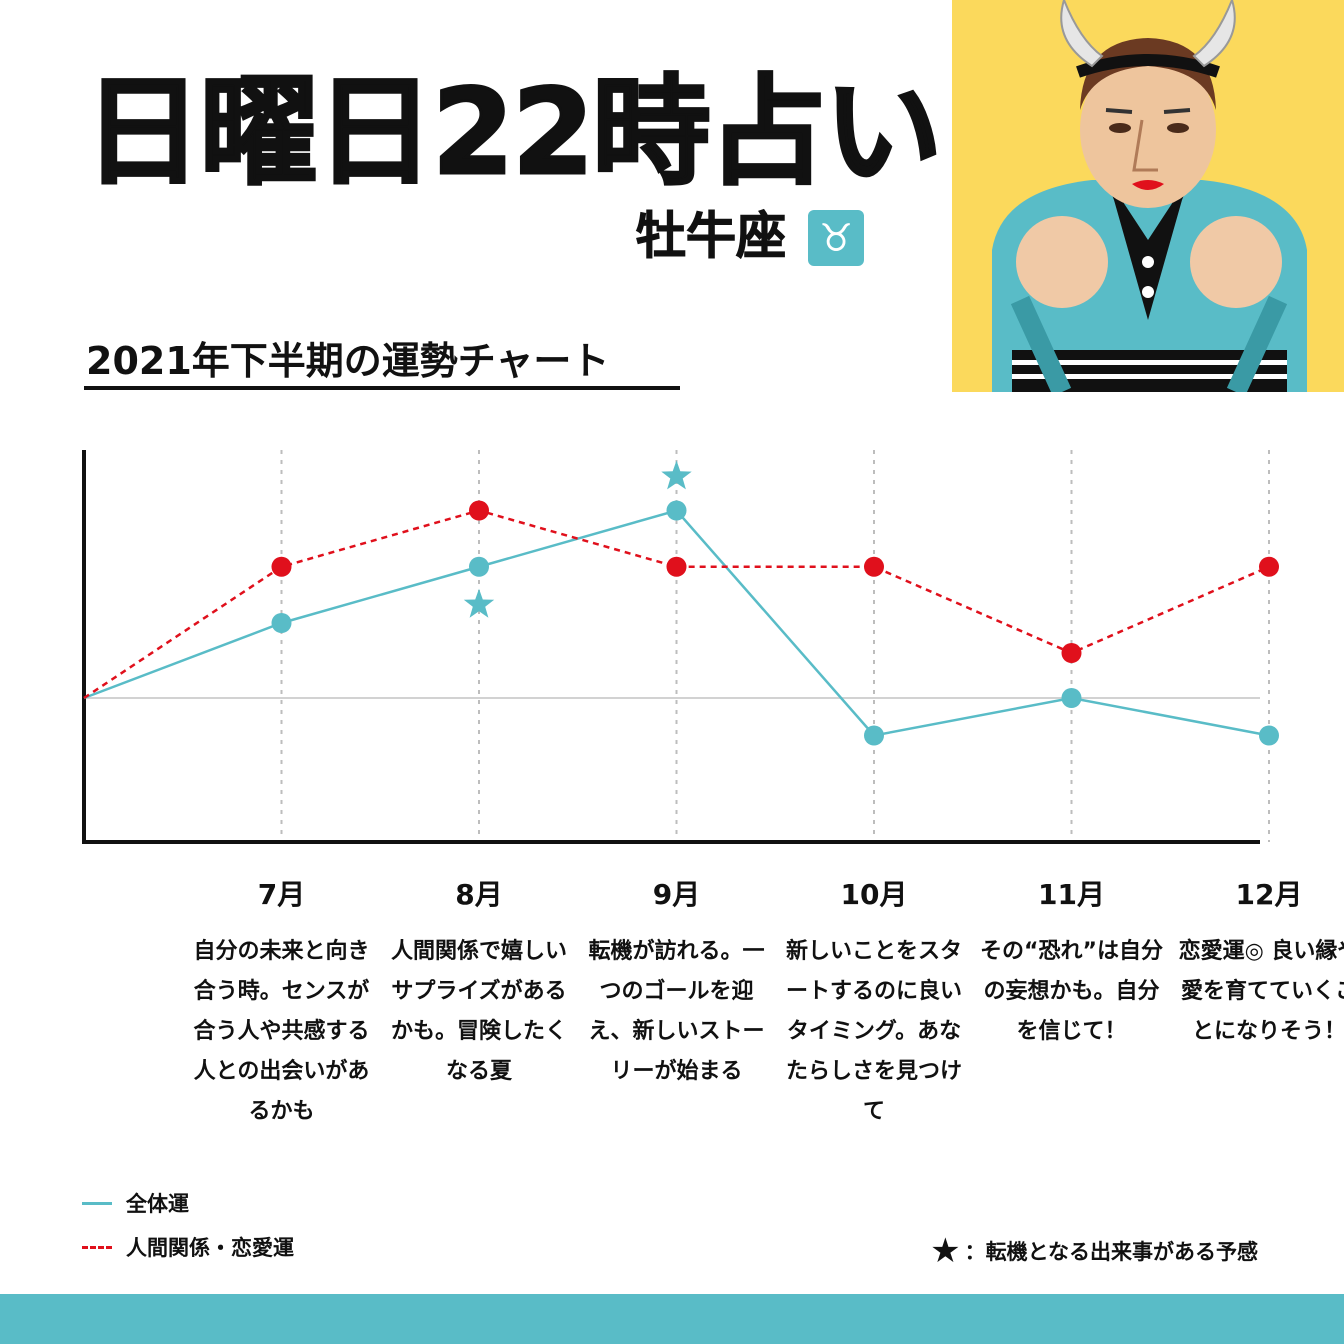 This screenshot has height=1344, width=1344. Describe the element at coordinates (281, 894) in the screenshot. I see `month-label-1: 7月` at that location.